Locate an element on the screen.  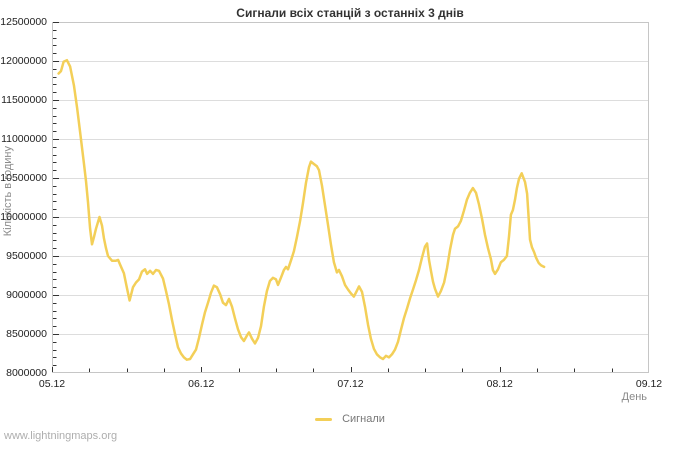
watermark: www.lightningmaps.org is located at coordinates (61, 436).